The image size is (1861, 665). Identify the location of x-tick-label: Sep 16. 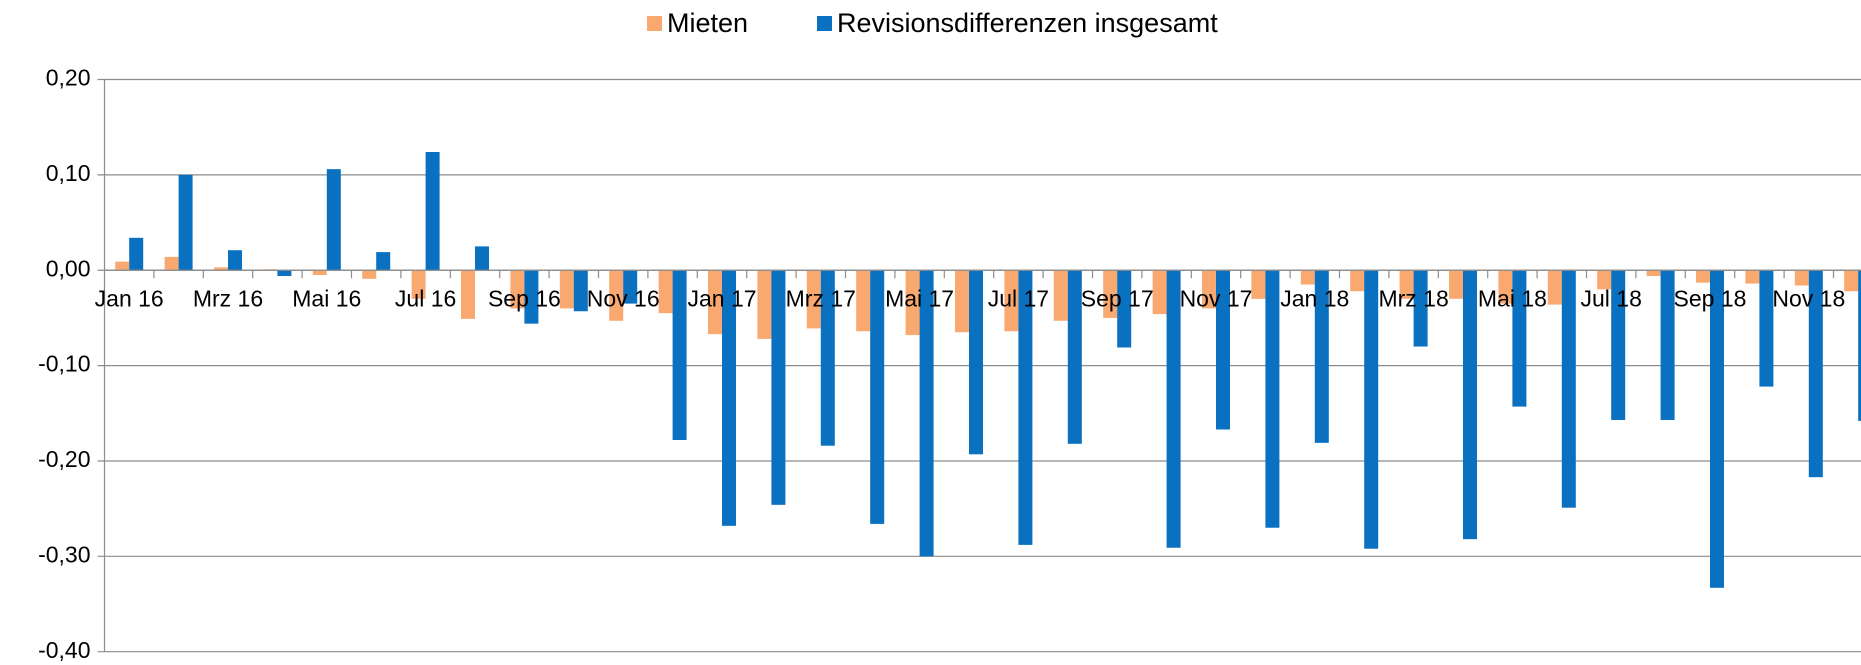
(524, 298).